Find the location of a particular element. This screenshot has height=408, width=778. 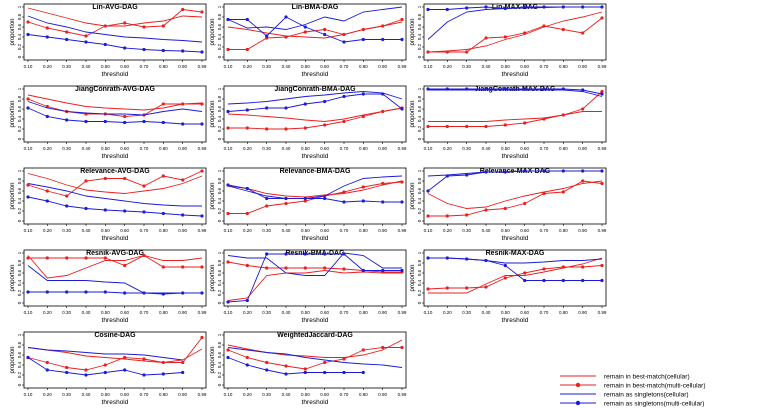

legend-label-4: remain as singletons(multi-cellular) is located at coordinates (654, 404).